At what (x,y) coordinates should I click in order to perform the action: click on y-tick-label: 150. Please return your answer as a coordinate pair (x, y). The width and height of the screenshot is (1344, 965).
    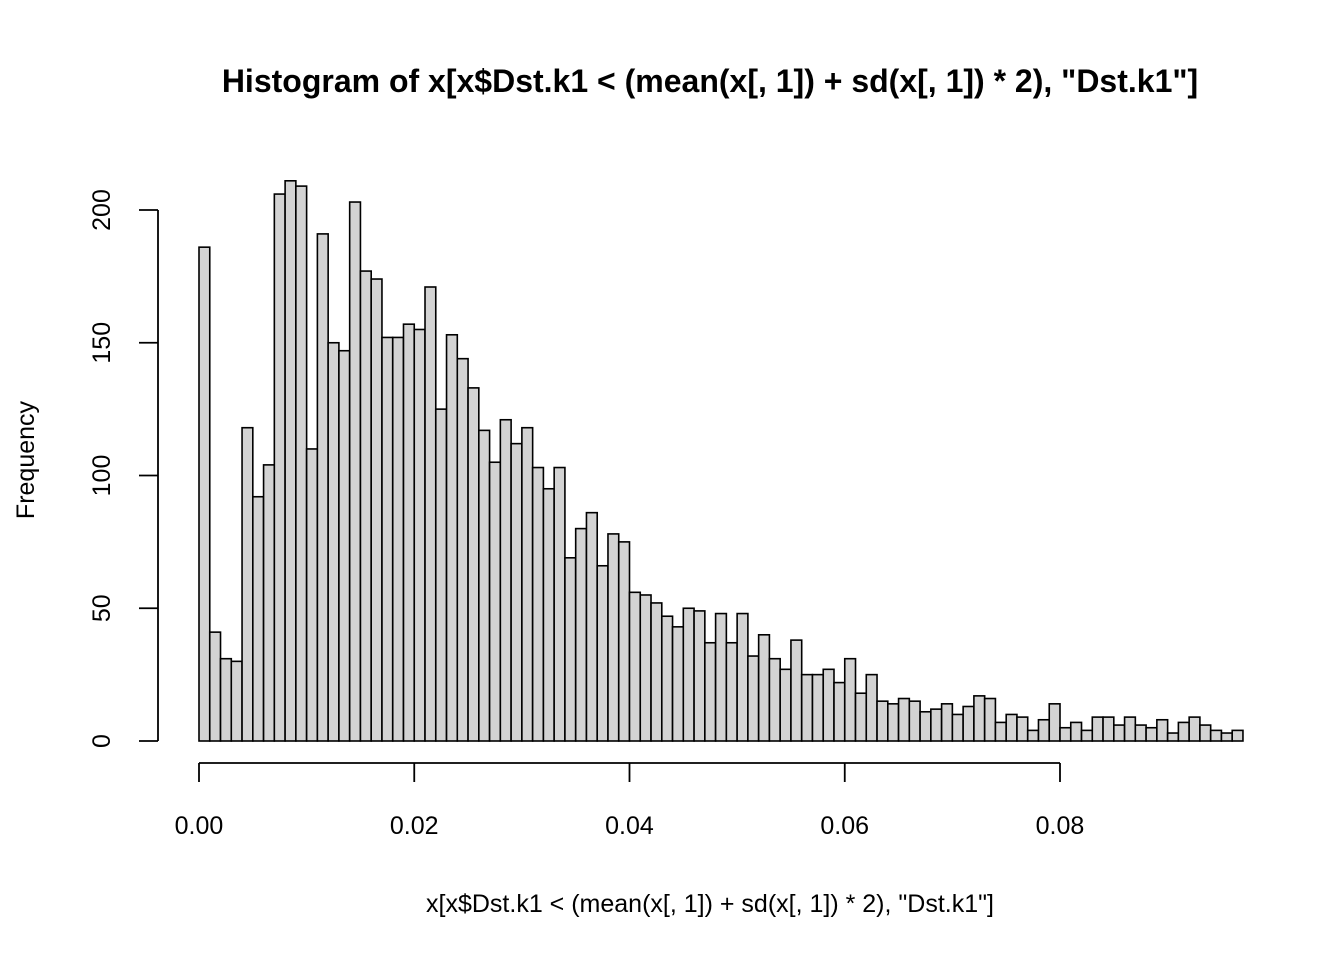
    Looking at the image, I should click on (102, 343).